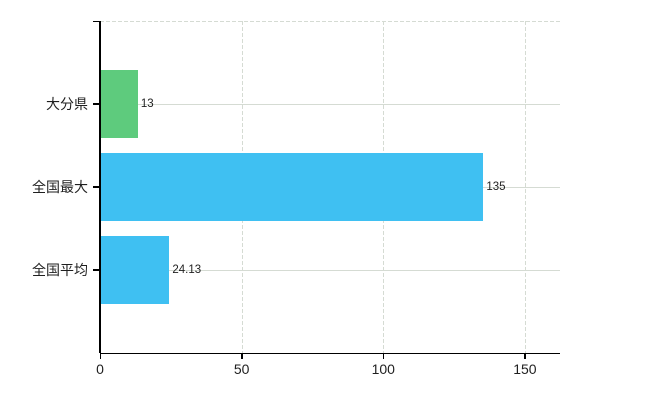  I want to click on bar-value-label-2: 24.13, so click(187, 270).